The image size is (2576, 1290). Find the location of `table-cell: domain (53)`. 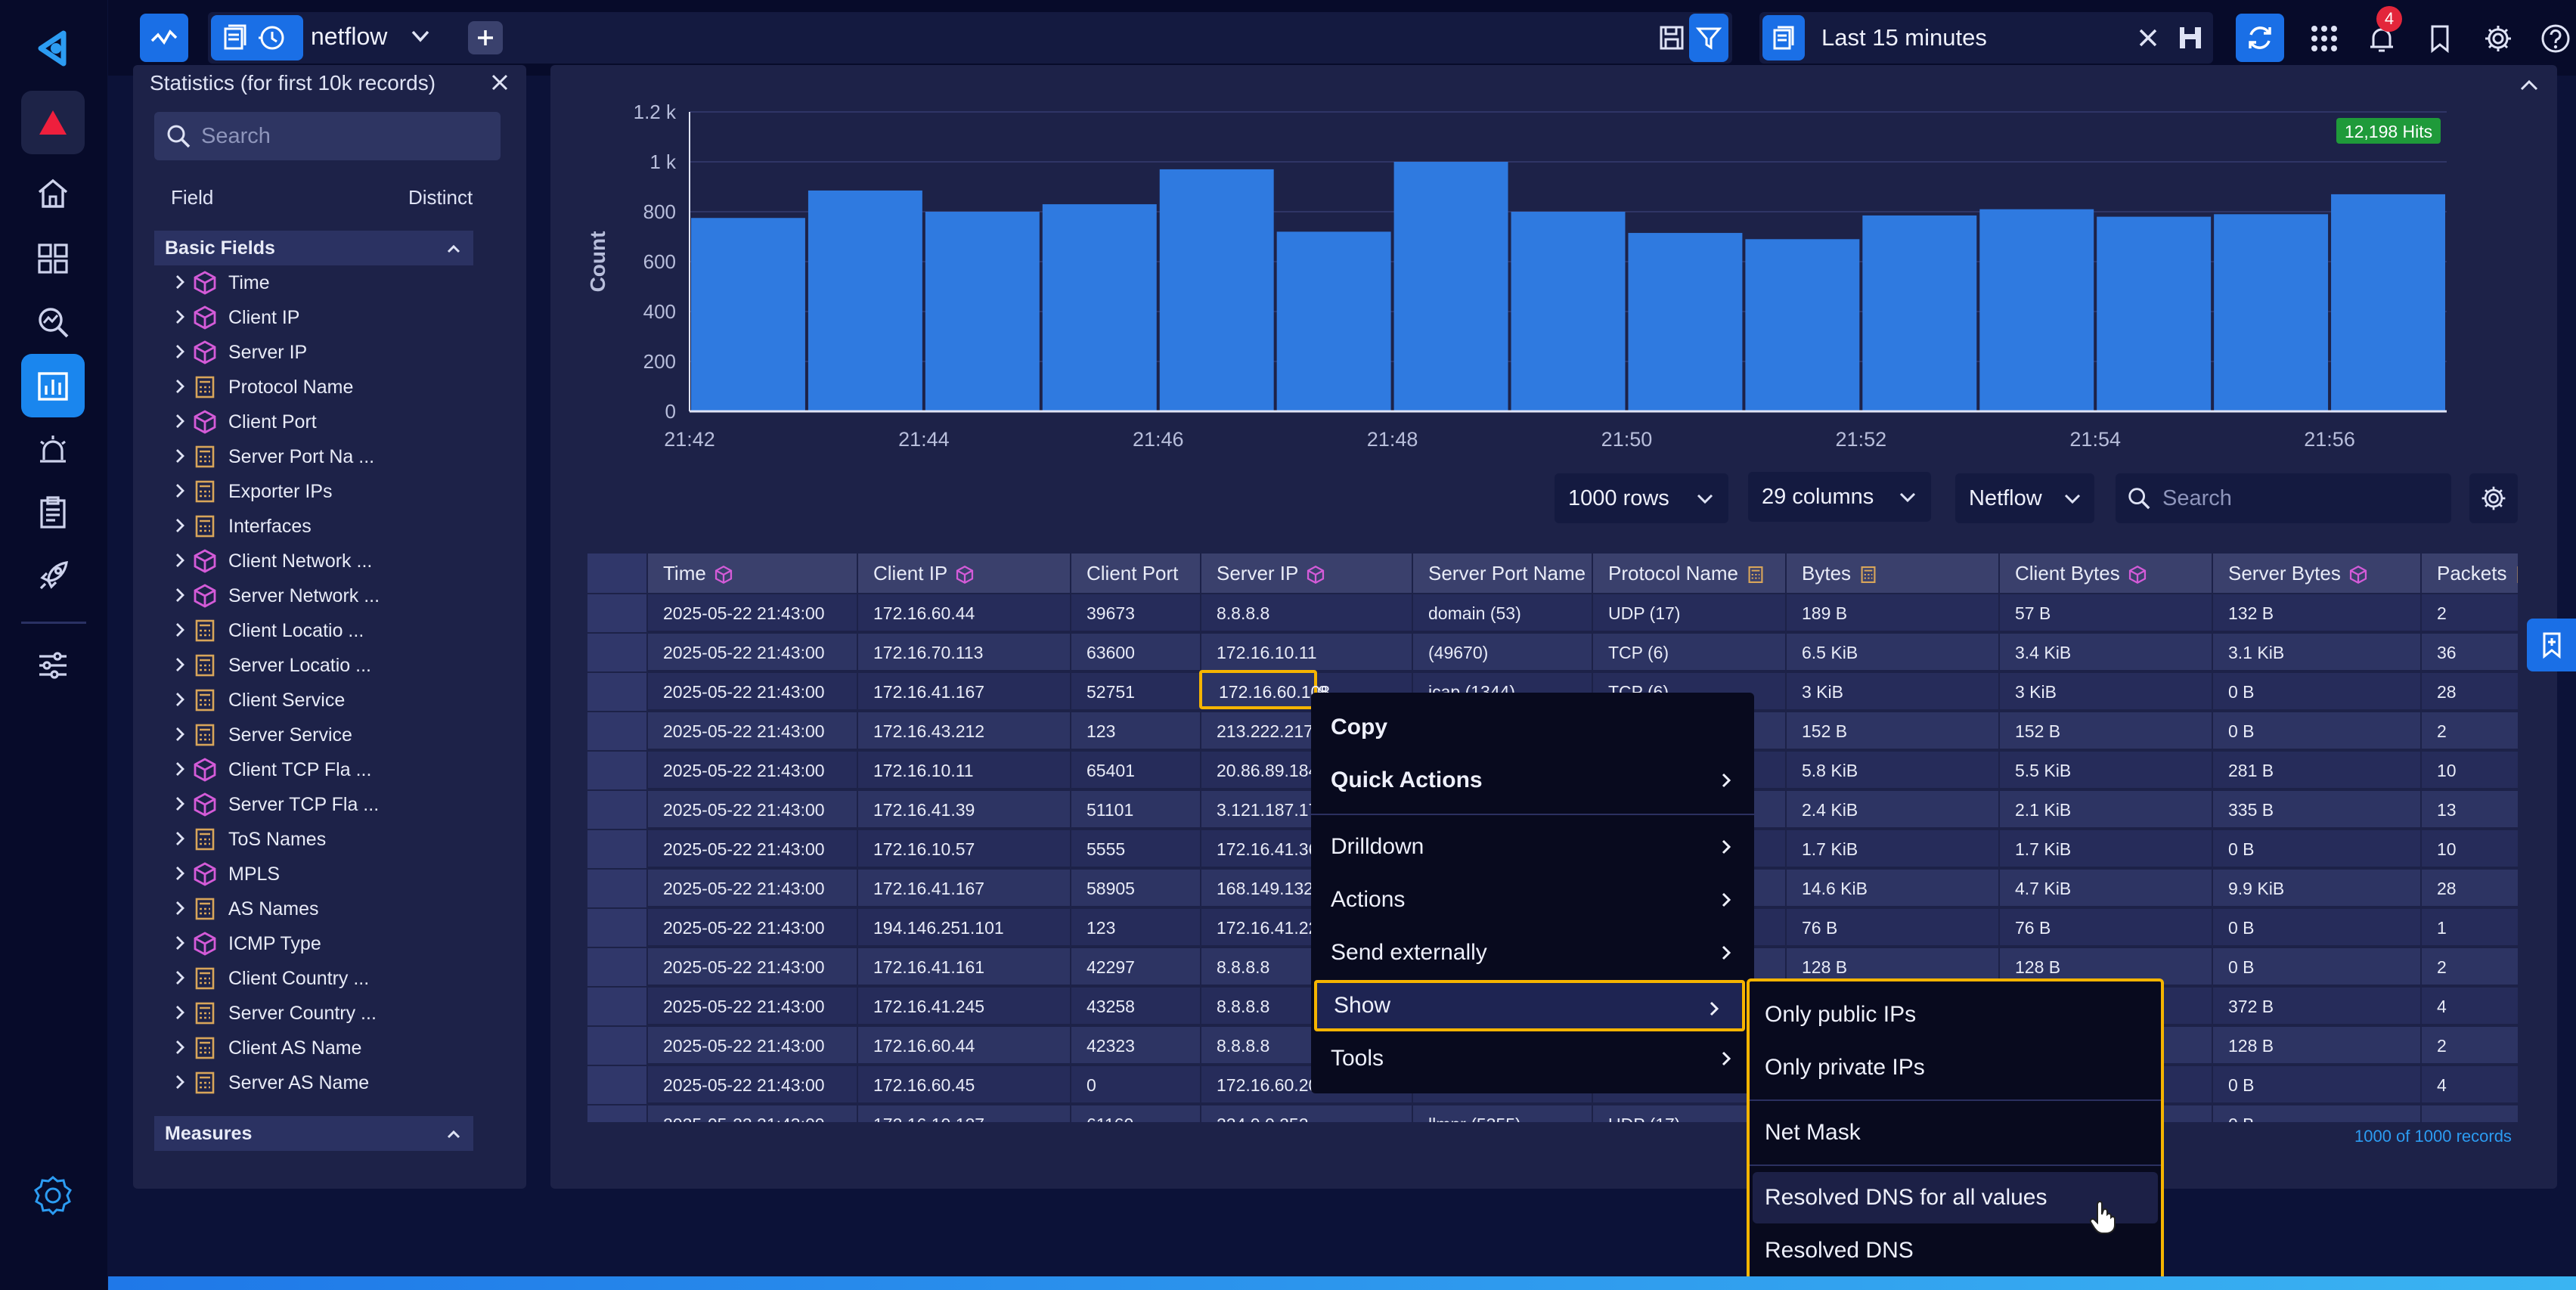

table-cell: domain (53) is located at coordinates (1502, 613).